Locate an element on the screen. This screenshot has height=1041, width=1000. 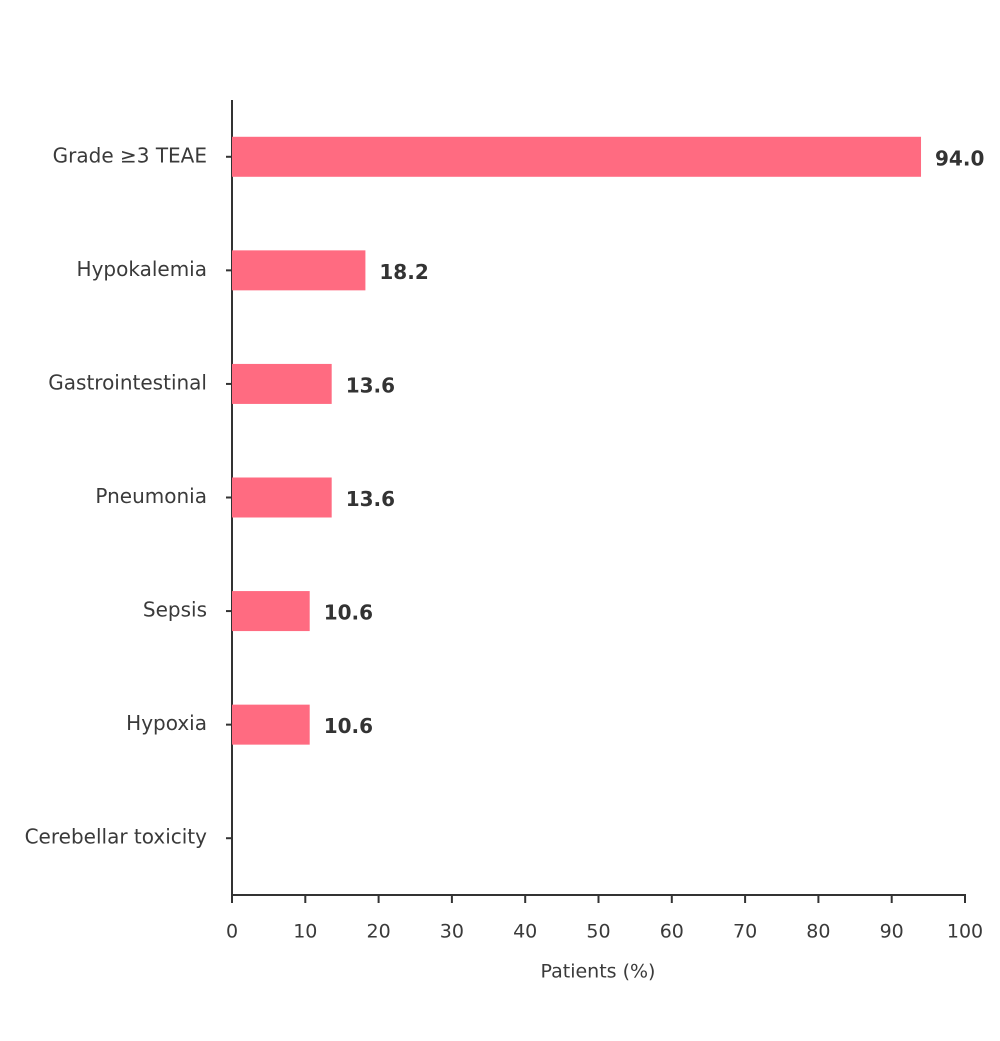
x-tick-label: 30 is located at coordinates (452, 932).